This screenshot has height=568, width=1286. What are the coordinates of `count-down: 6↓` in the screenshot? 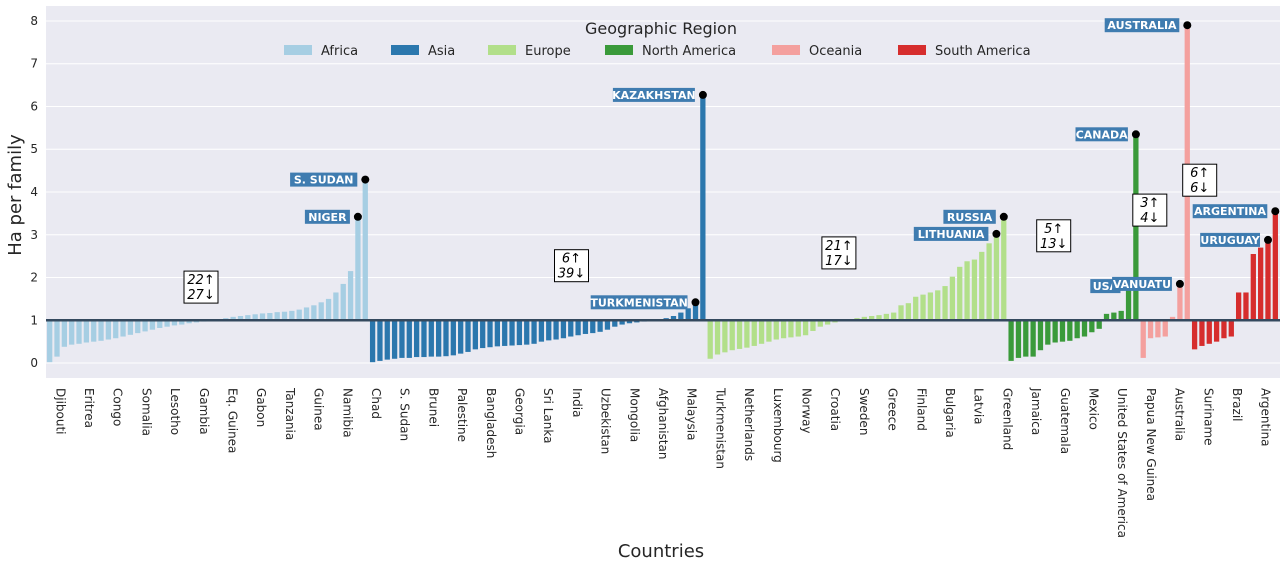 It's located at (1199, 188).